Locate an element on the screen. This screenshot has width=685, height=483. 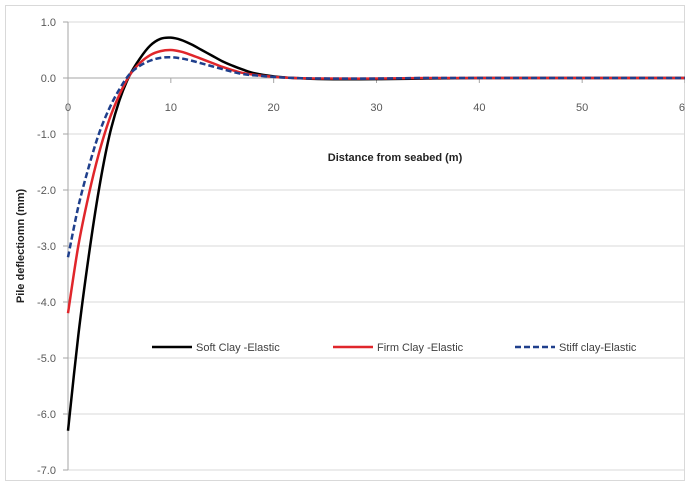
legend-label: Stiff clay-Elastic is located at coordinates (598, 348).